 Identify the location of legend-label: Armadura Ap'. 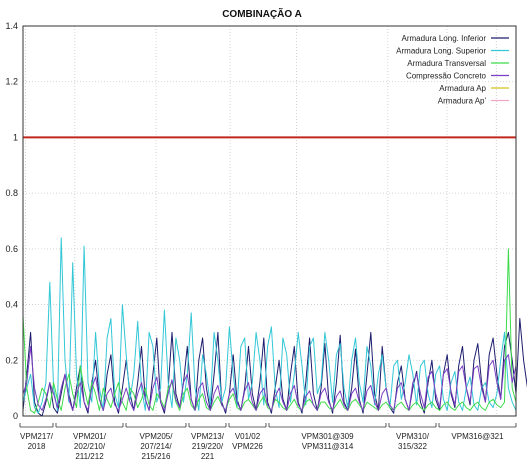
(462, 101).